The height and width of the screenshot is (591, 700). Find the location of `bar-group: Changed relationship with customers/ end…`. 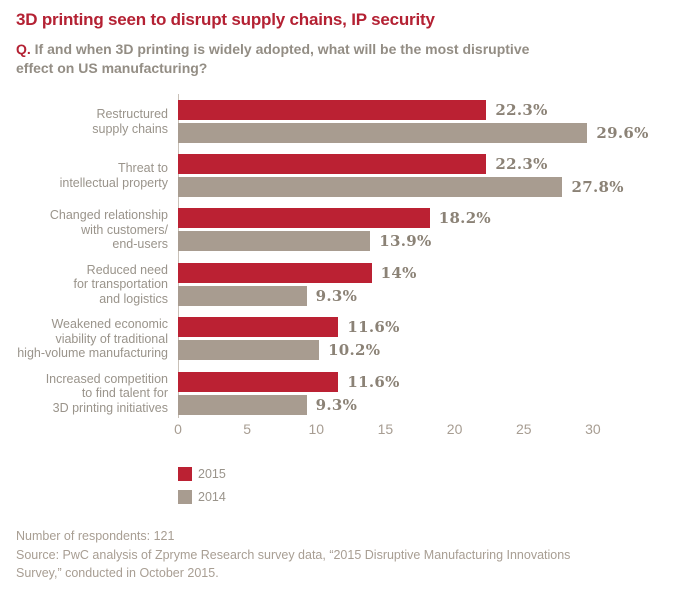

bar-group: Changed relationship with customers/ end… is located at coordinates (350, 230).